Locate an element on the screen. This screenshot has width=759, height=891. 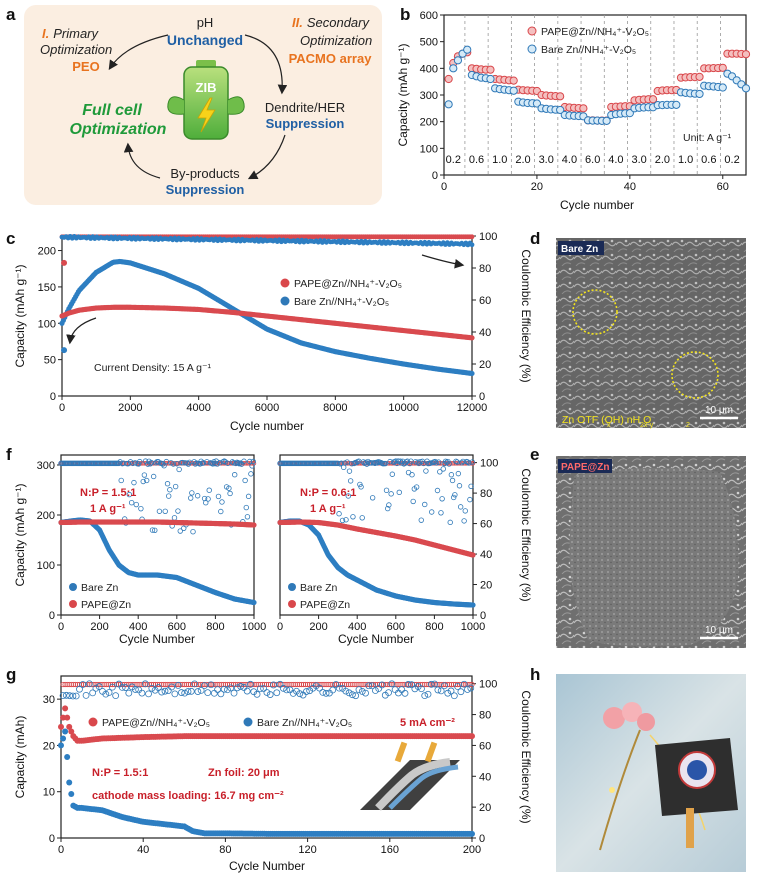
panel-f-ylabel: Capacity (mAh g⁻¹) is located at coordinates (20, 534).